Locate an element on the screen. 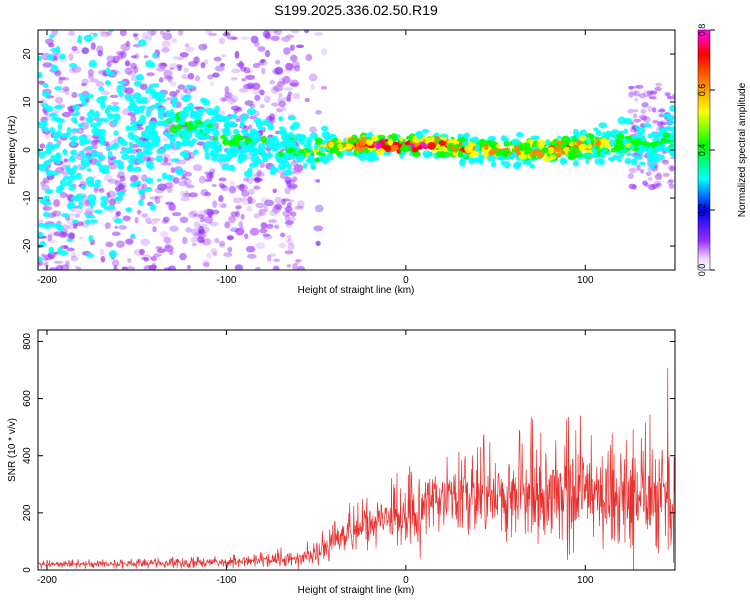 This screenshot has height=600, width=750. y-tick-label: 20 is located at coordinates (27, 54).